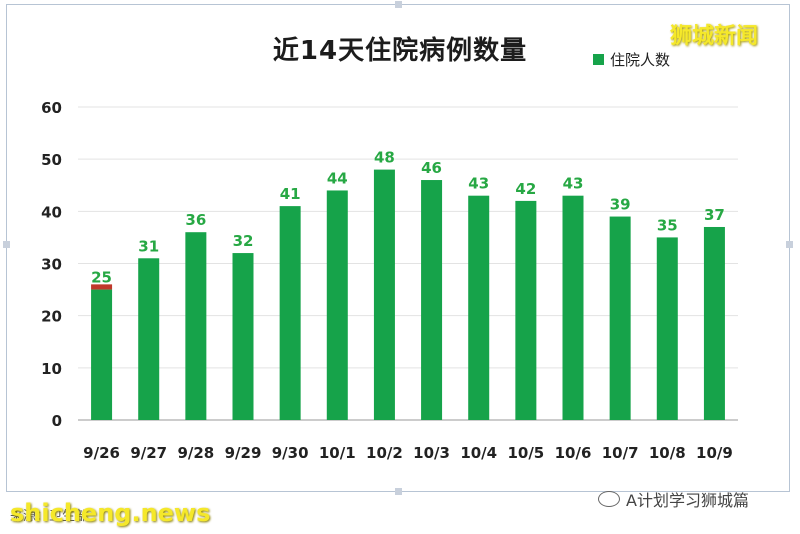 This screenshot has width=800, height=534. Describe the element at coordinates (398, 491) in the screenshot. I see `resize-handle-bottom` at that location.